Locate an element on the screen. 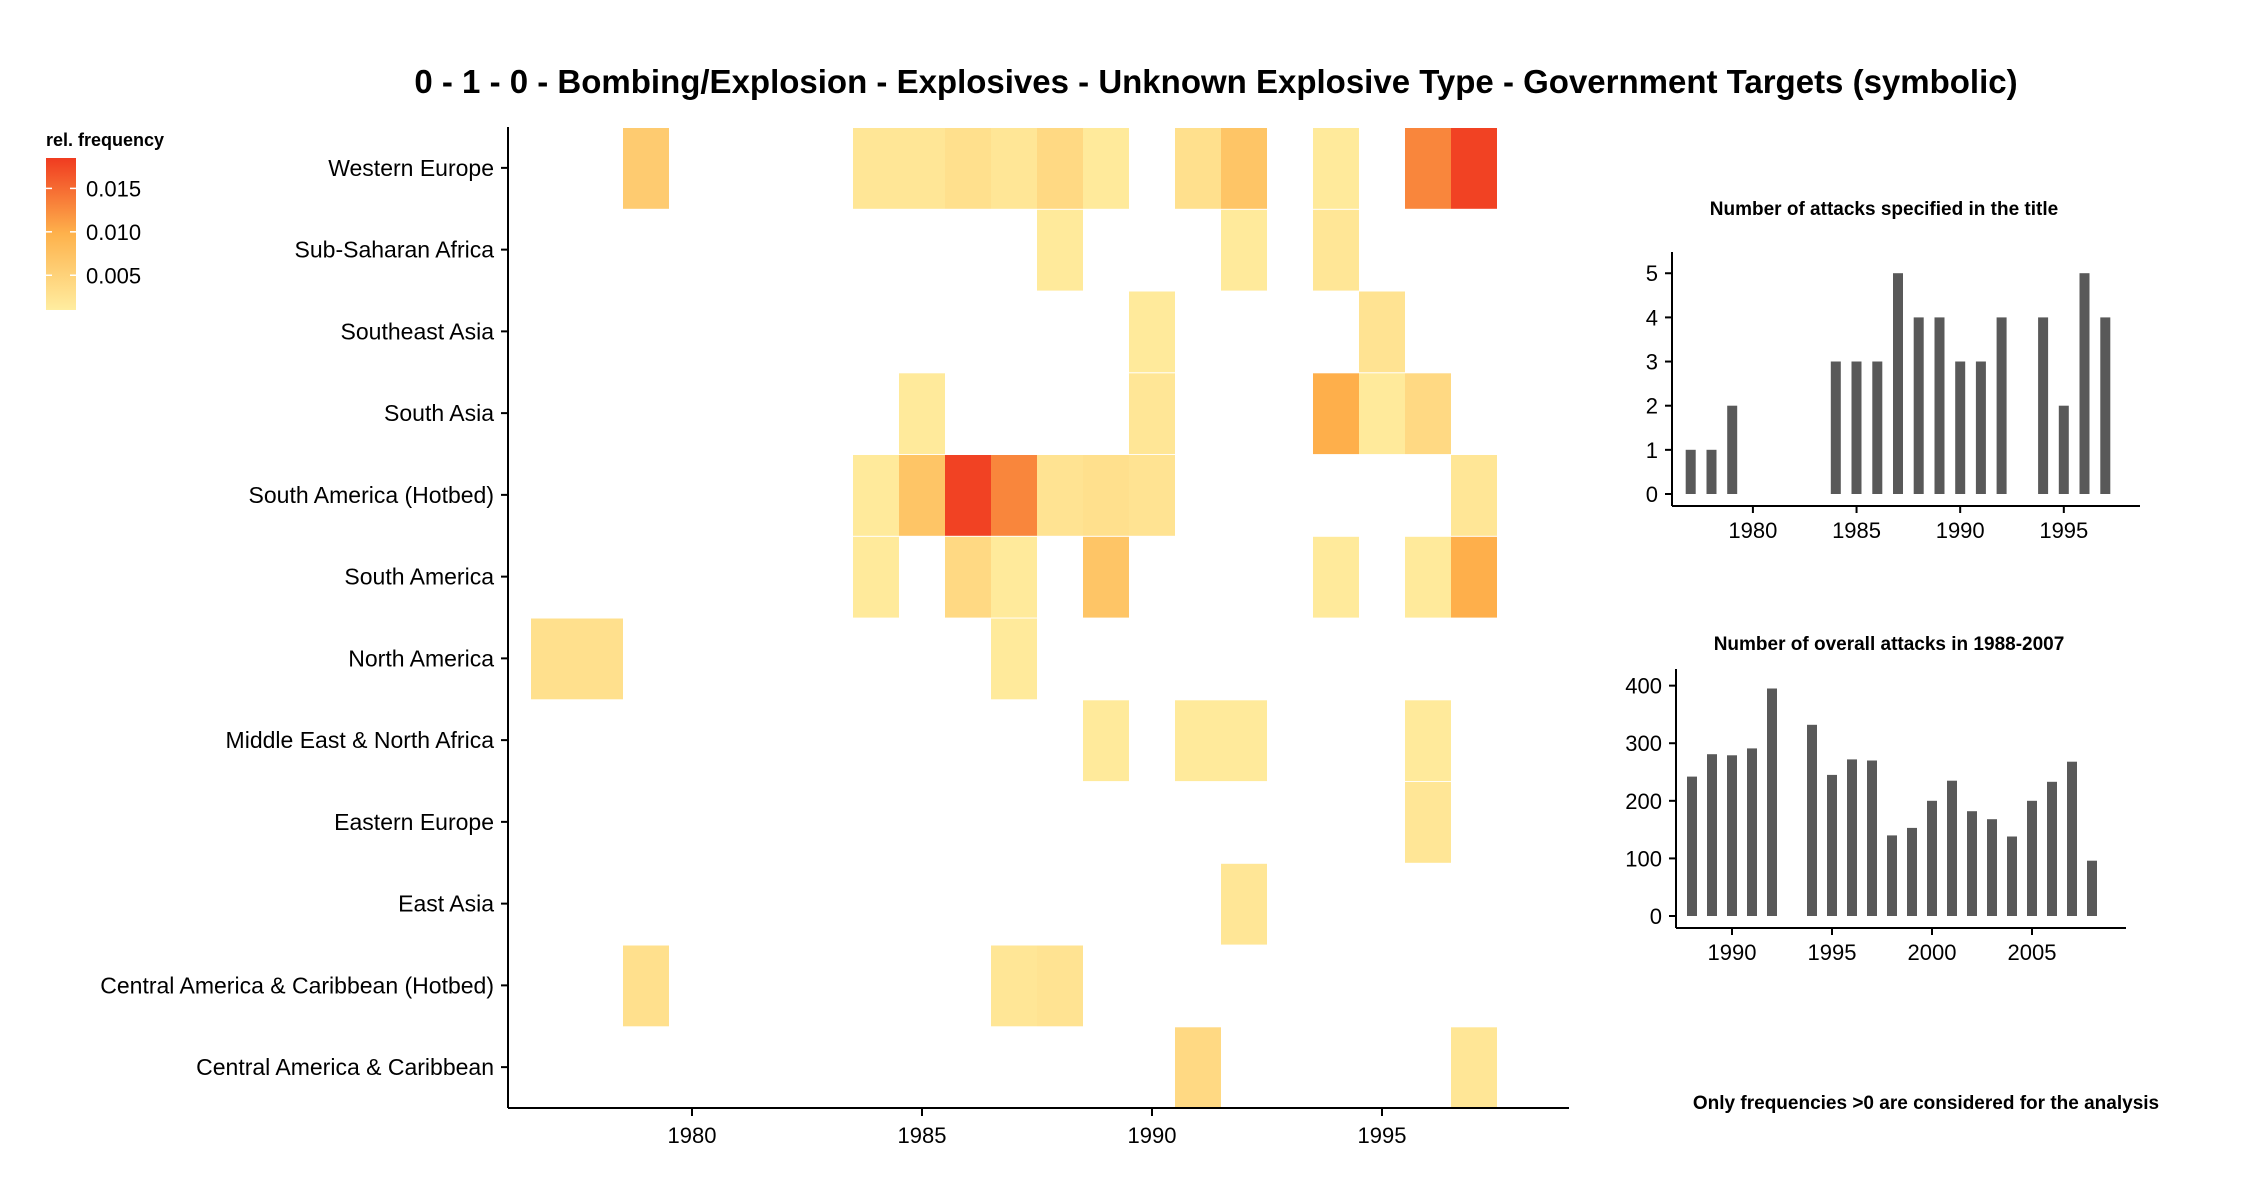 This screenshot has height=1200, width=2250. legend-tick-label: 0.015 is located at coordinates (113, 188).